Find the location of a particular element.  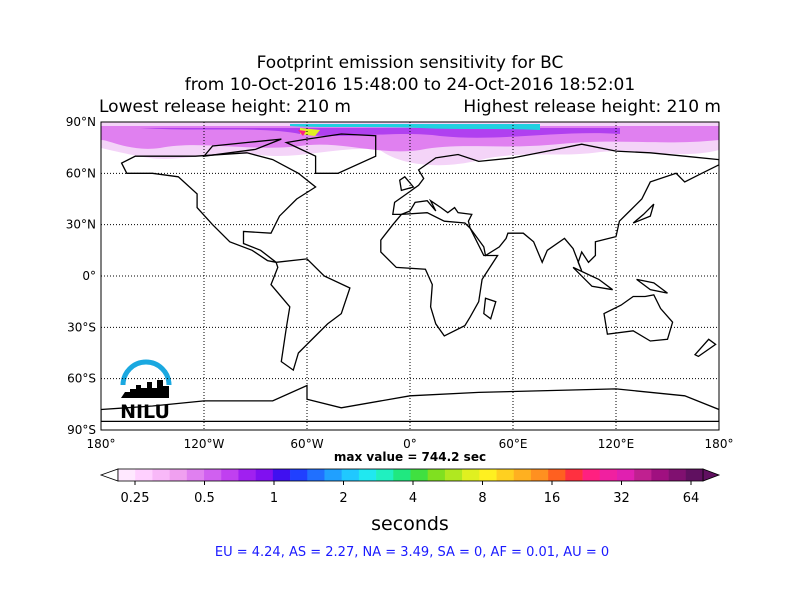

colorbar-frame is located at coordinates (410, 475).